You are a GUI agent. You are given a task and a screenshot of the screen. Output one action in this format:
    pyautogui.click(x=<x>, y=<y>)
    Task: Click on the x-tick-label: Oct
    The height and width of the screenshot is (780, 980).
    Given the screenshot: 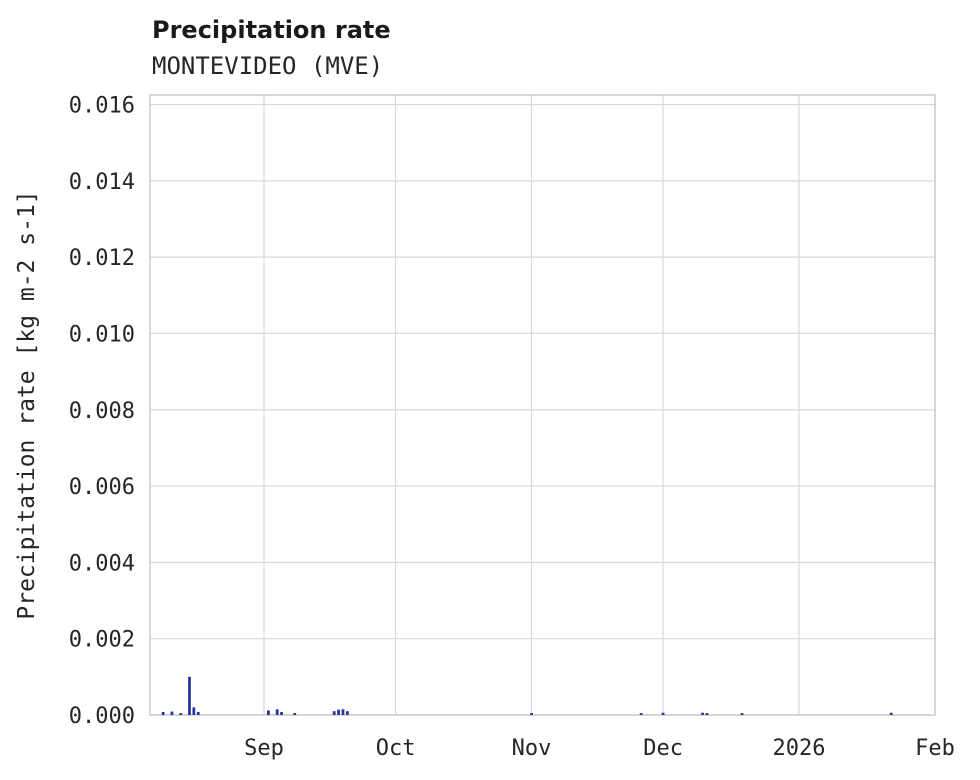 What is the action you would take?
    pyautogui.click(x=396, y=748)
    